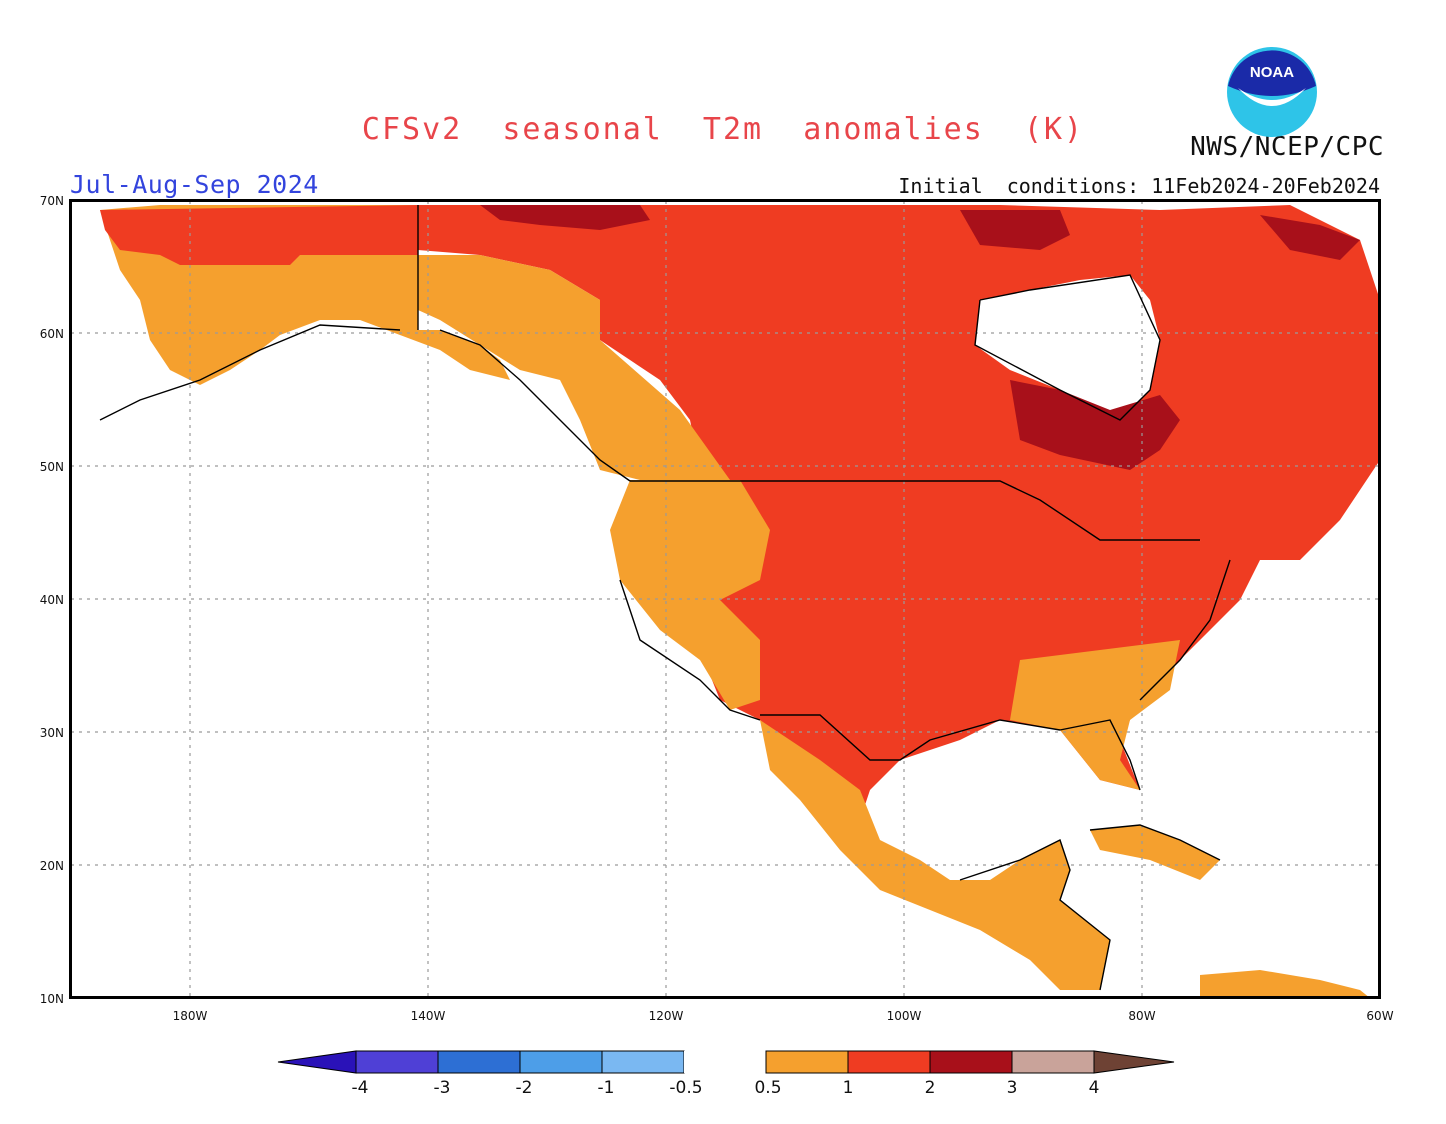  I want to click on hudson-bay, so click(1067, 347).